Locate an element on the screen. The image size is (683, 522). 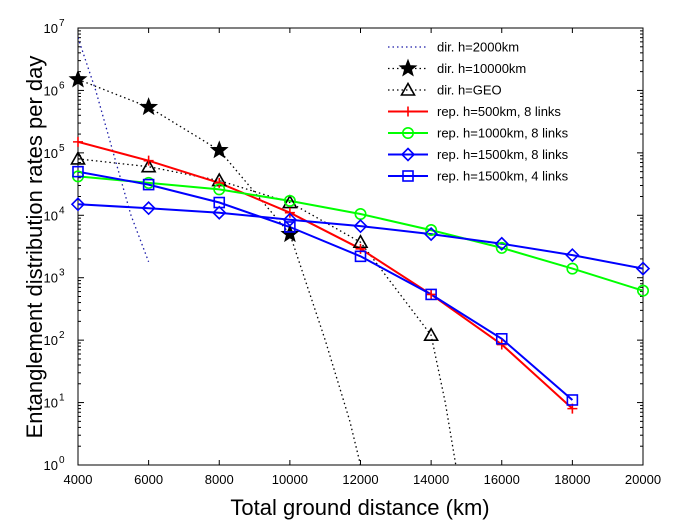
legend-label-2: dir. h=GEO is located at coordinates (469, 90).